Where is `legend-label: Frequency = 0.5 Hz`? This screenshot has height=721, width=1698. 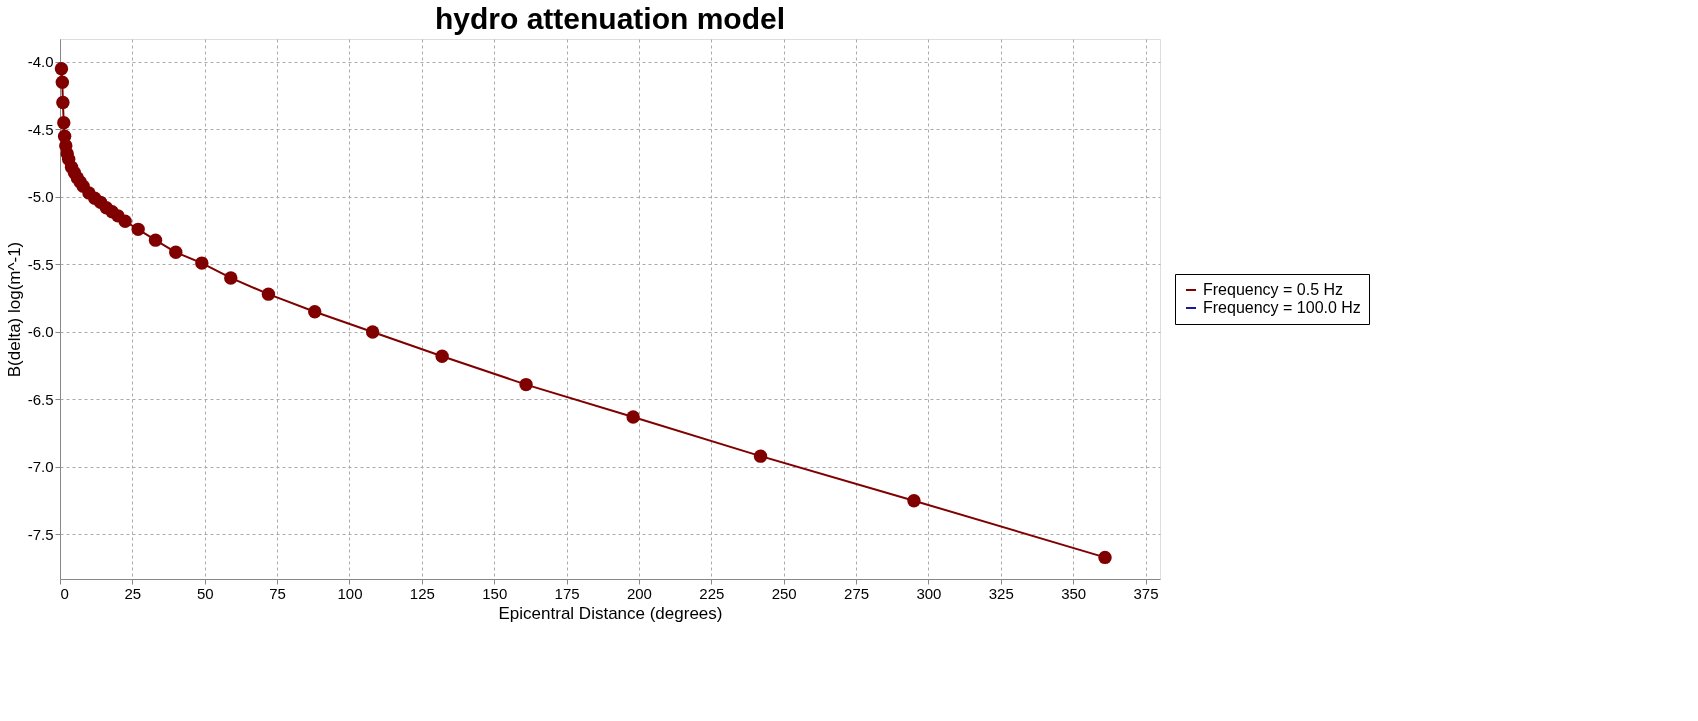
legend-label: Frequency = 0.5 Hz is located at coordinates (1273, 289).